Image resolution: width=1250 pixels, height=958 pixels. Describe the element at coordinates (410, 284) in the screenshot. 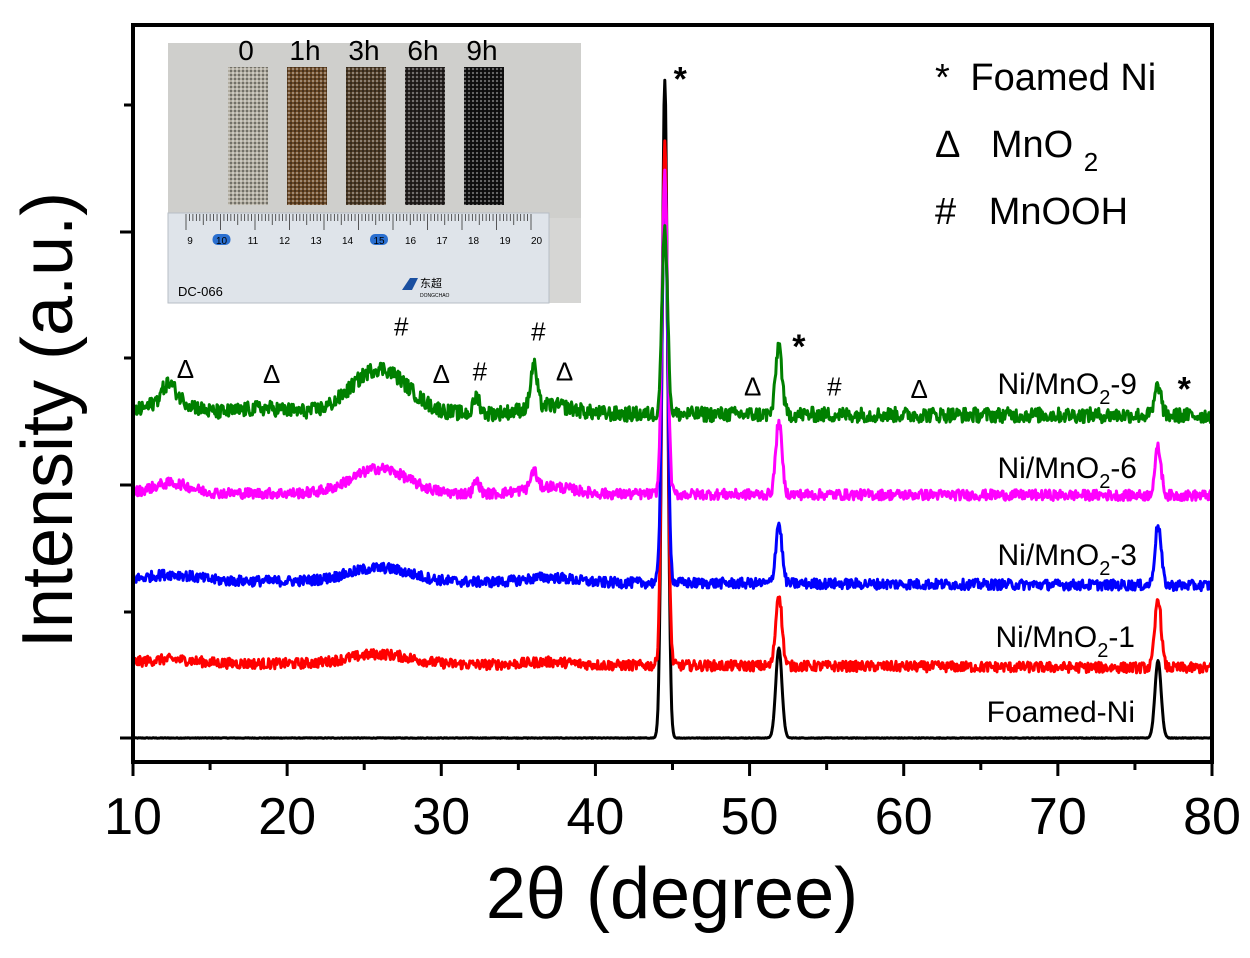

I see `ruler-logo` at that location.